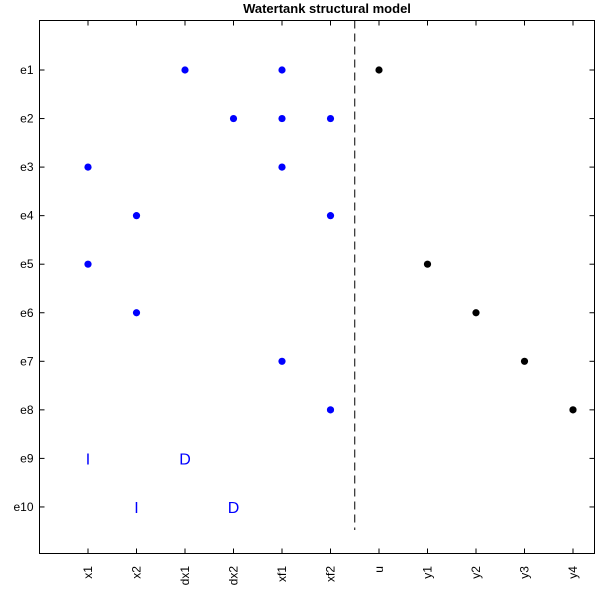  What do you see at coordinates (163, 484) in the screenshot?
I see `annotations: I D I D` at bounding box center [163, 484].